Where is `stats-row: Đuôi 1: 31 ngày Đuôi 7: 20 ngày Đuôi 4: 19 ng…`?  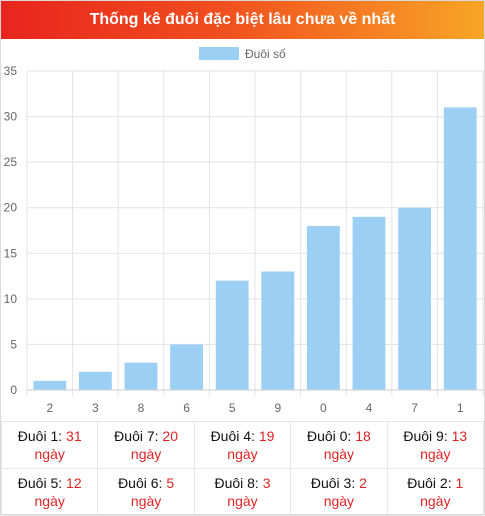 stats-row: Đuôi 1: 31 ngày Đuôi 7: 20 ngày Đuôi 4: 19 ng… is located at coordinates (242, 445).